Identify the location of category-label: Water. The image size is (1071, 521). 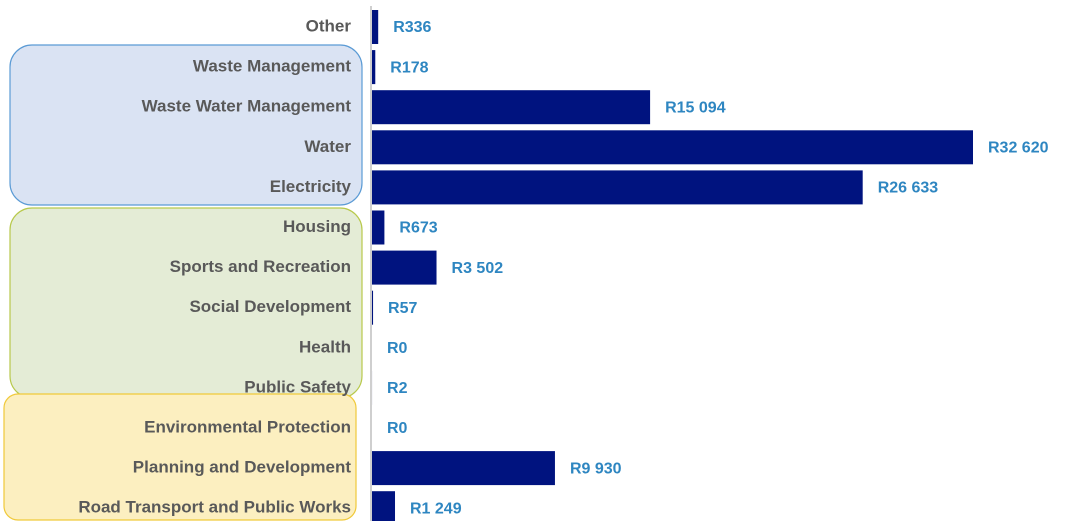
(327, 146).